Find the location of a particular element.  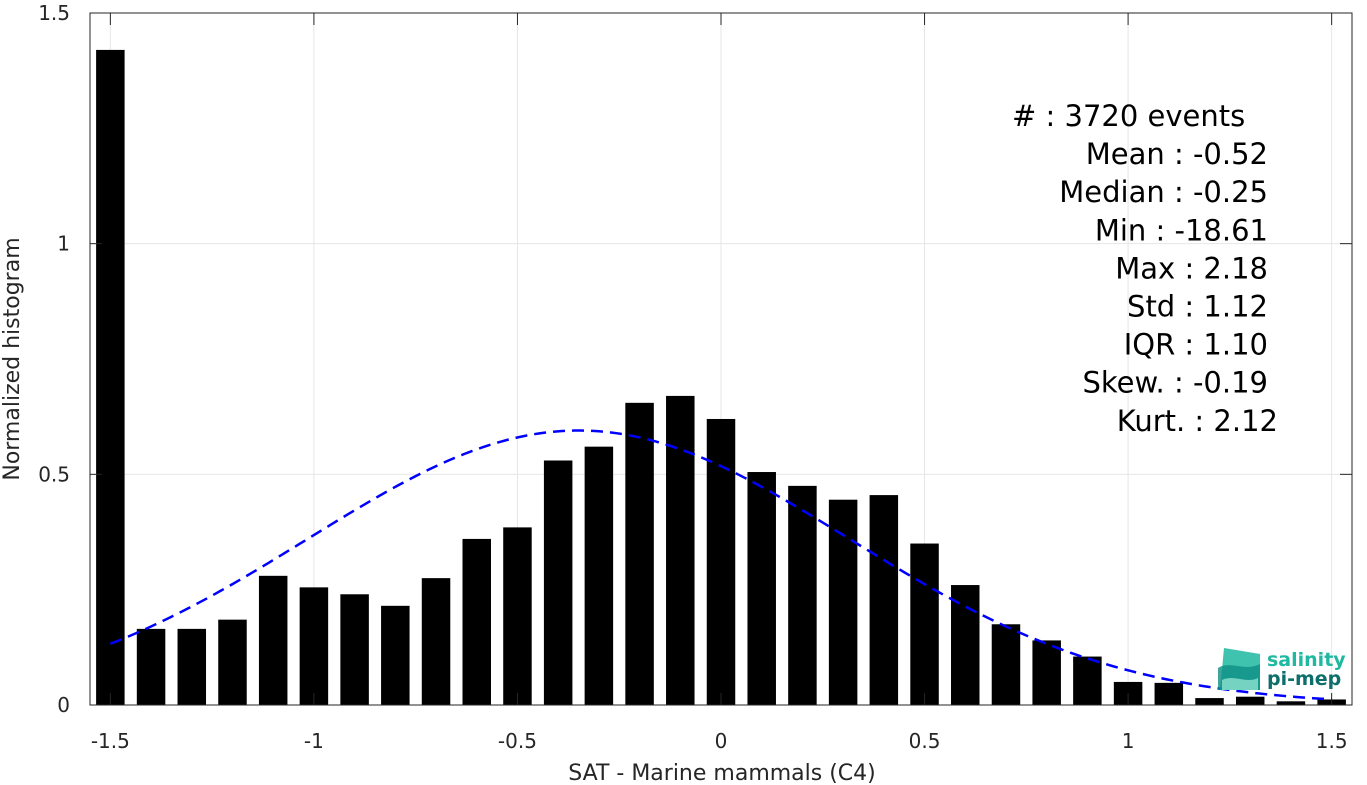

stat-line: Mean : -0.52 is located at coordinates (1177, 154).